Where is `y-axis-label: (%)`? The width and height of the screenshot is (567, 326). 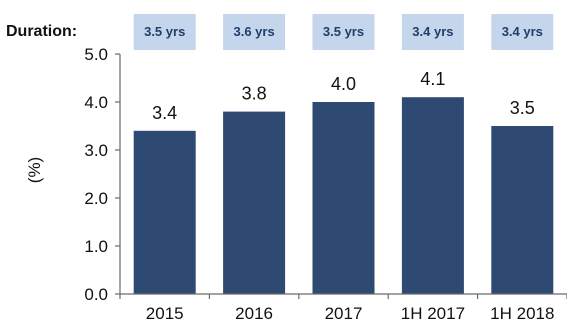 y-axis-label: (%) is located at coordinates (34, 170).